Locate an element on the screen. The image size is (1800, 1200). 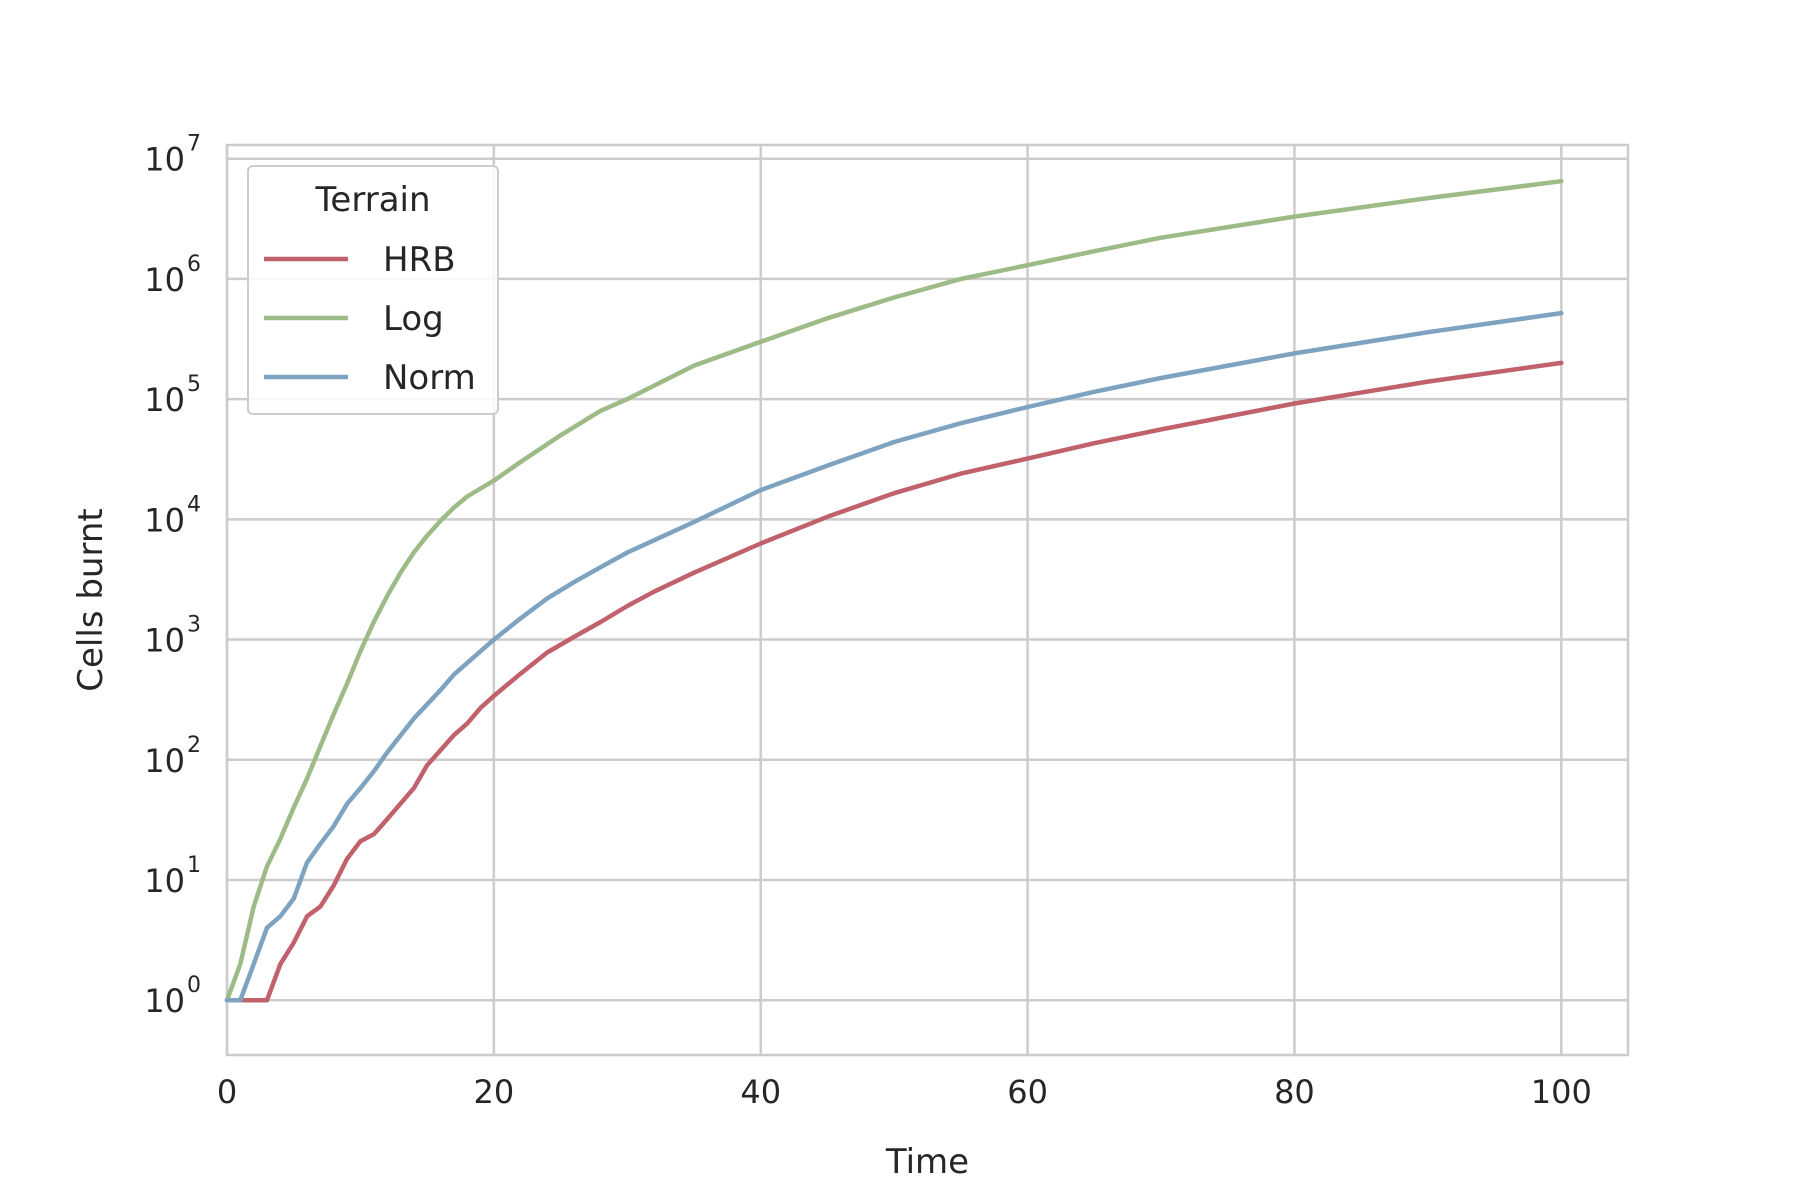
x-axis-label: Time is located at coordinates (927, 1162).